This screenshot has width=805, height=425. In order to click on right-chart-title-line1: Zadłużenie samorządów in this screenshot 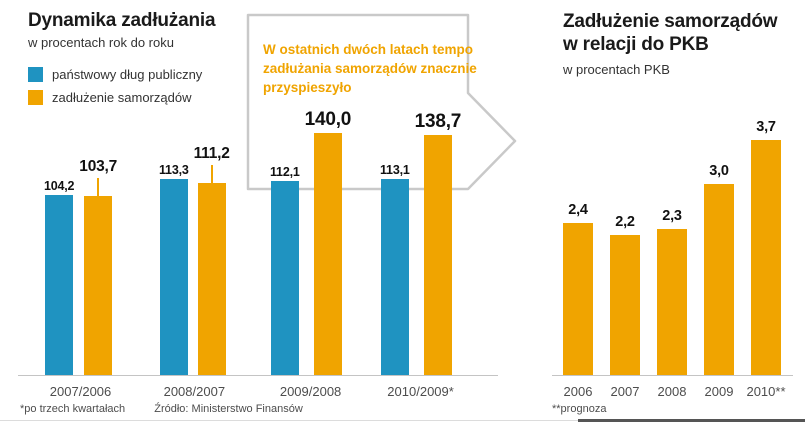, I will do `click(670, 21)`.